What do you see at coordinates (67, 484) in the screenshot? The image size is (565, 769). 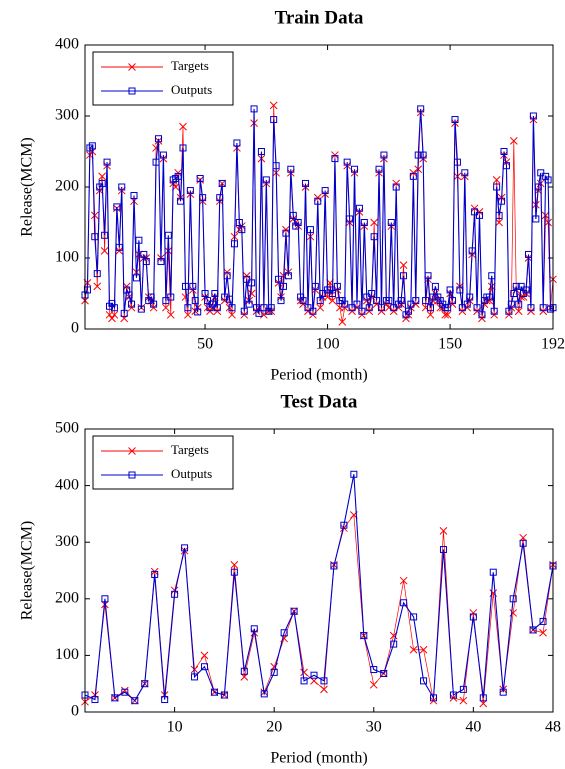 I see `y-tick-label: 400` at bounding box center [67, 484].